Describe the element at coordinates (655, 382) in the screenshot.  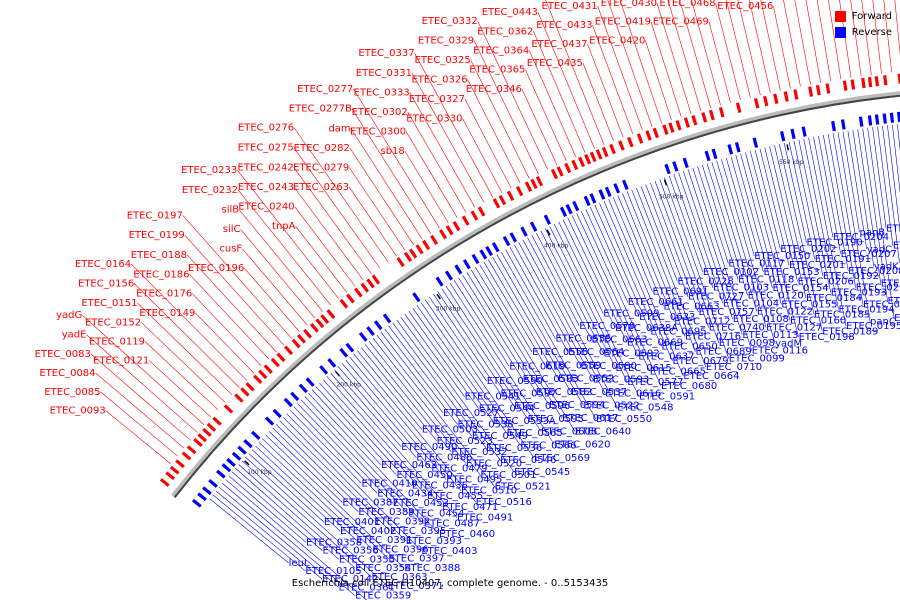
I see `reverse-gene-label: ETEC_0577` at that location.